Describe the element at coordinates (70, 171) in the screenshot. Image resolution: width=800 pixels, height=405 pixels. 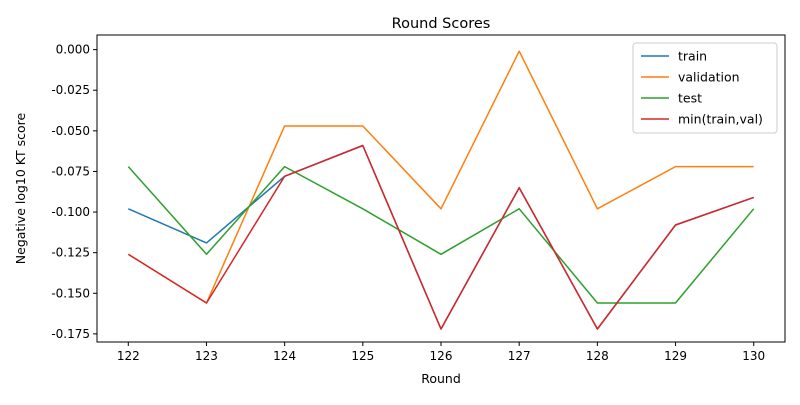
I see `y-tick-label: -0.075` at that location.